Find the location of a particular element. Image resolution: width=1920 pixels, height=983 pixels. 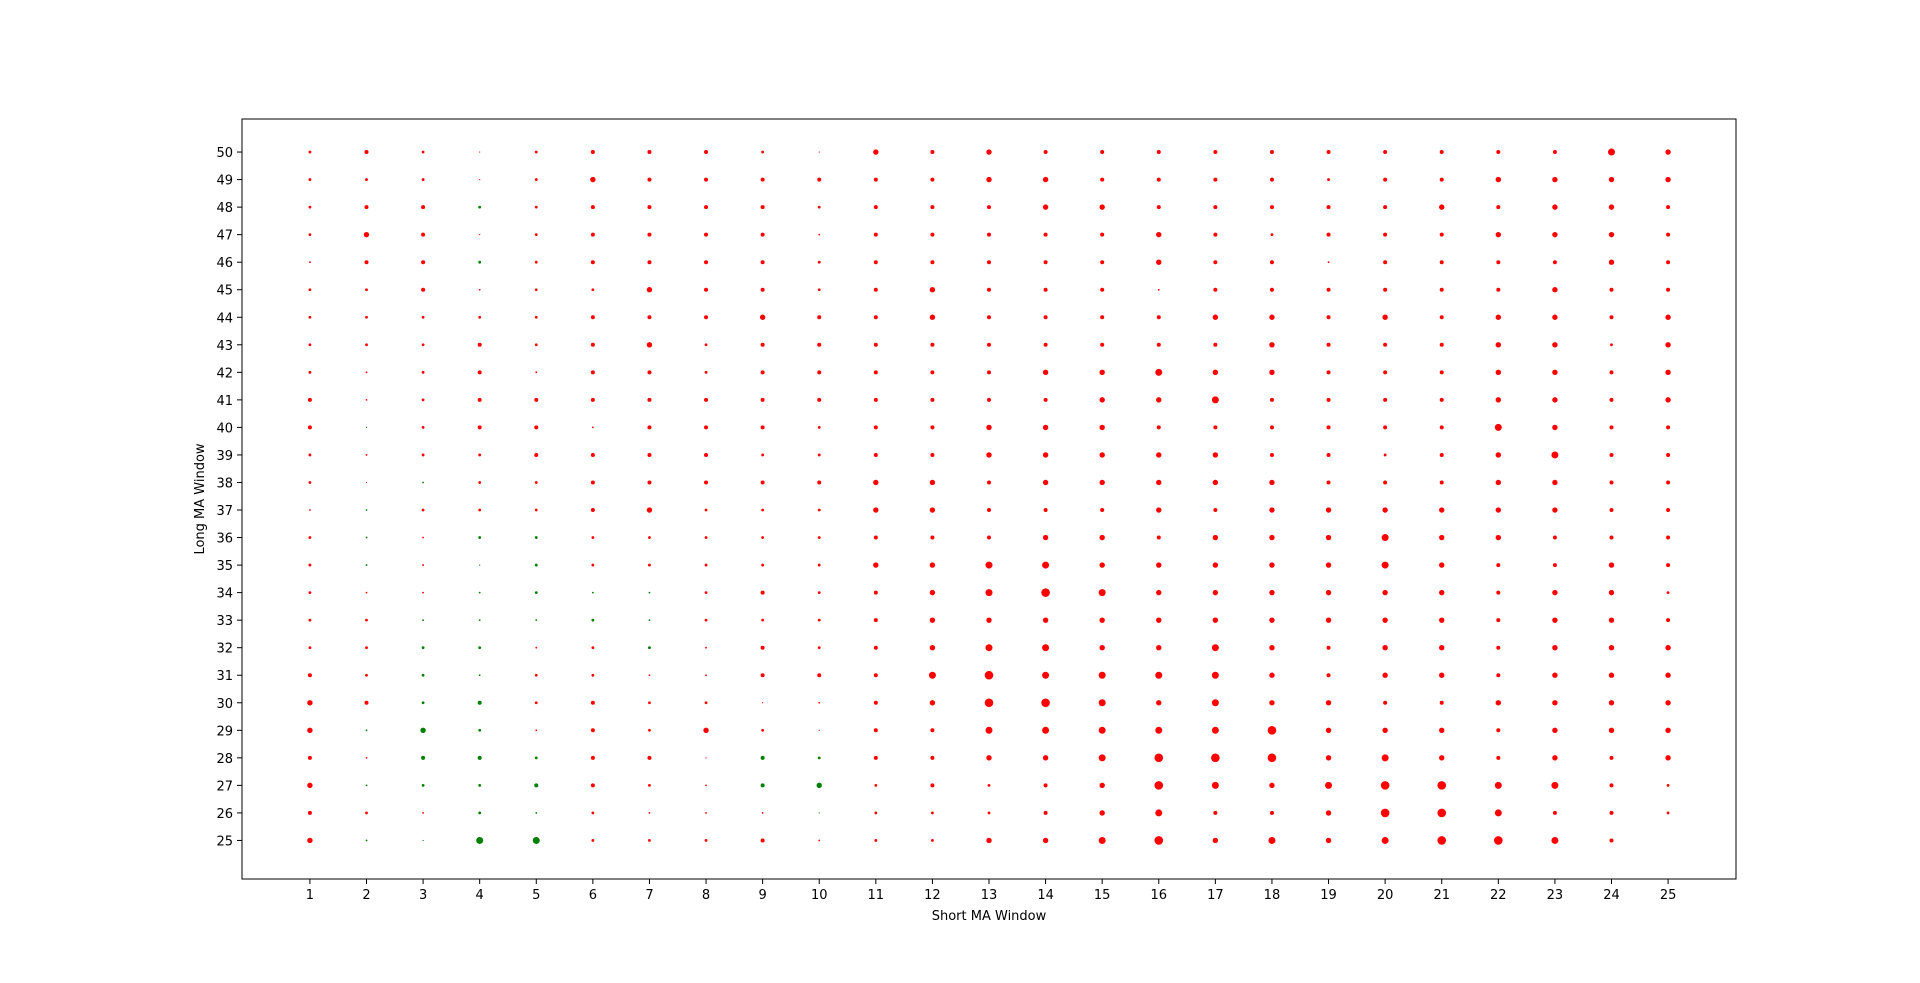

y-tick-label: 45 is located at coordinates (224, 291).